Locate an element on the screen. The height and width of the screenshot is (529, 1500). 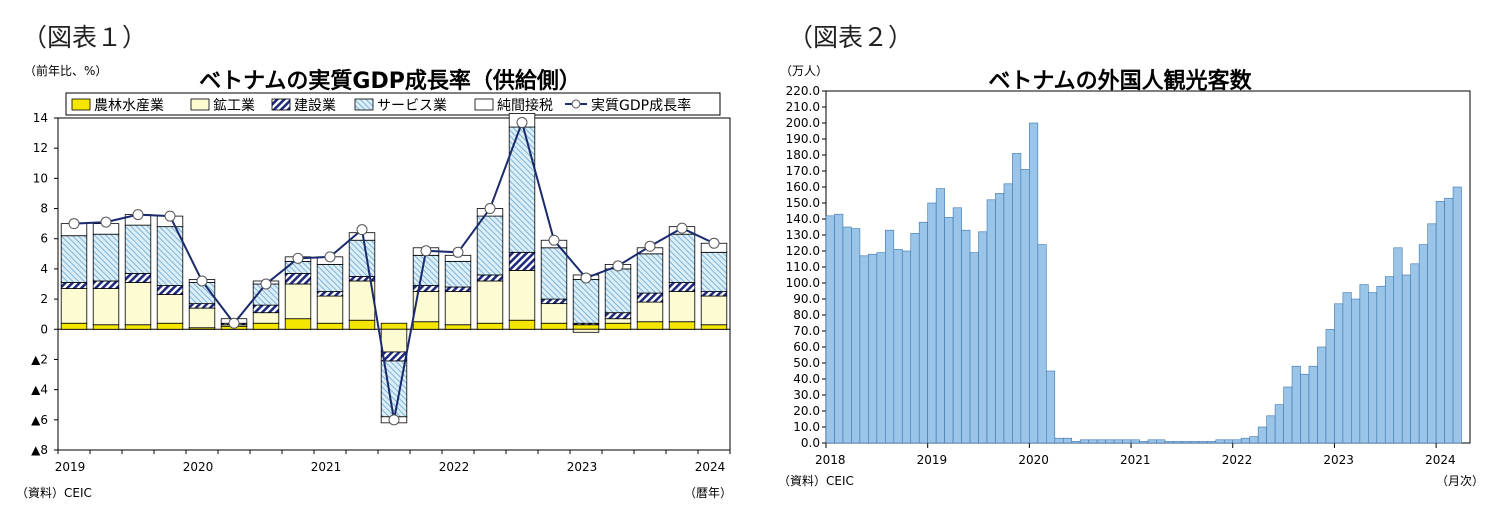
chart1-xtick-label: 2021 is located at coordinates (326, 467).